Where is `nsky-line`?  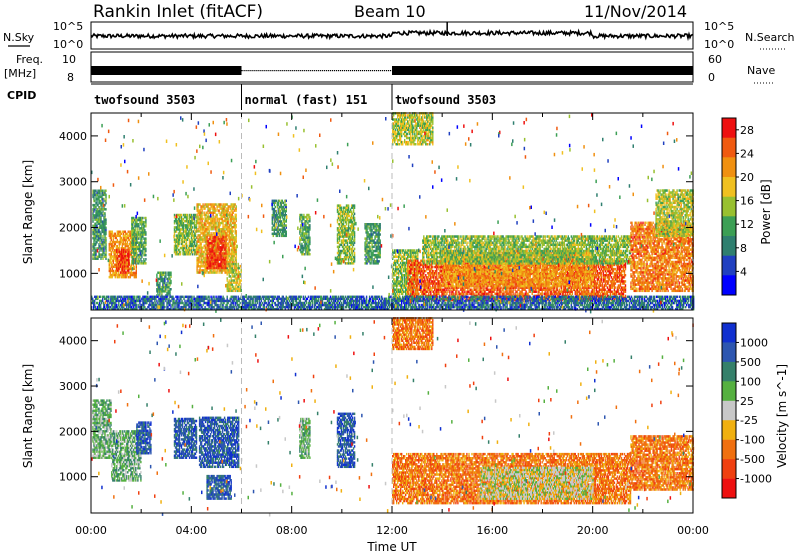
nsky-line is located at coordinates (392, 35).